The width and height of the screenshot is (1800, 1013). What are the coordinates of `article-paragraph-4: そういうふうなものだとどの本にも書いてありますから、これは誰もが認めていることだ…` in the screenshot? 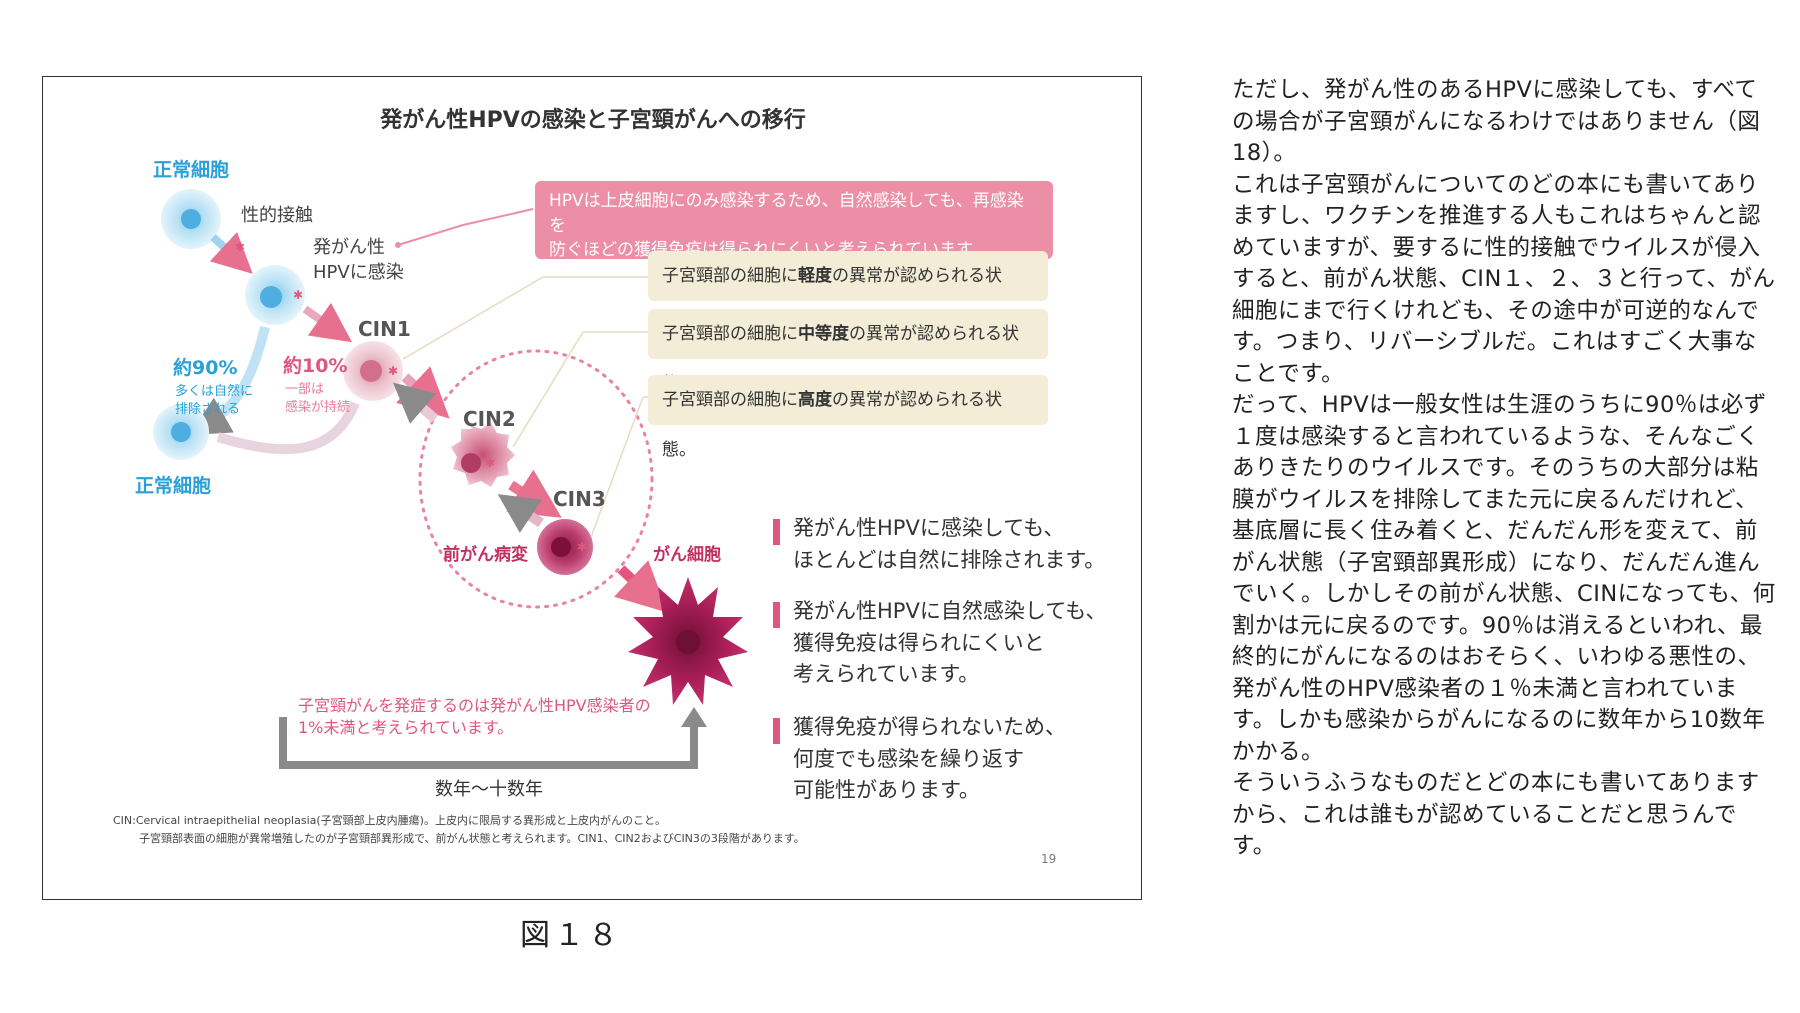 It's located at (1496, 814).